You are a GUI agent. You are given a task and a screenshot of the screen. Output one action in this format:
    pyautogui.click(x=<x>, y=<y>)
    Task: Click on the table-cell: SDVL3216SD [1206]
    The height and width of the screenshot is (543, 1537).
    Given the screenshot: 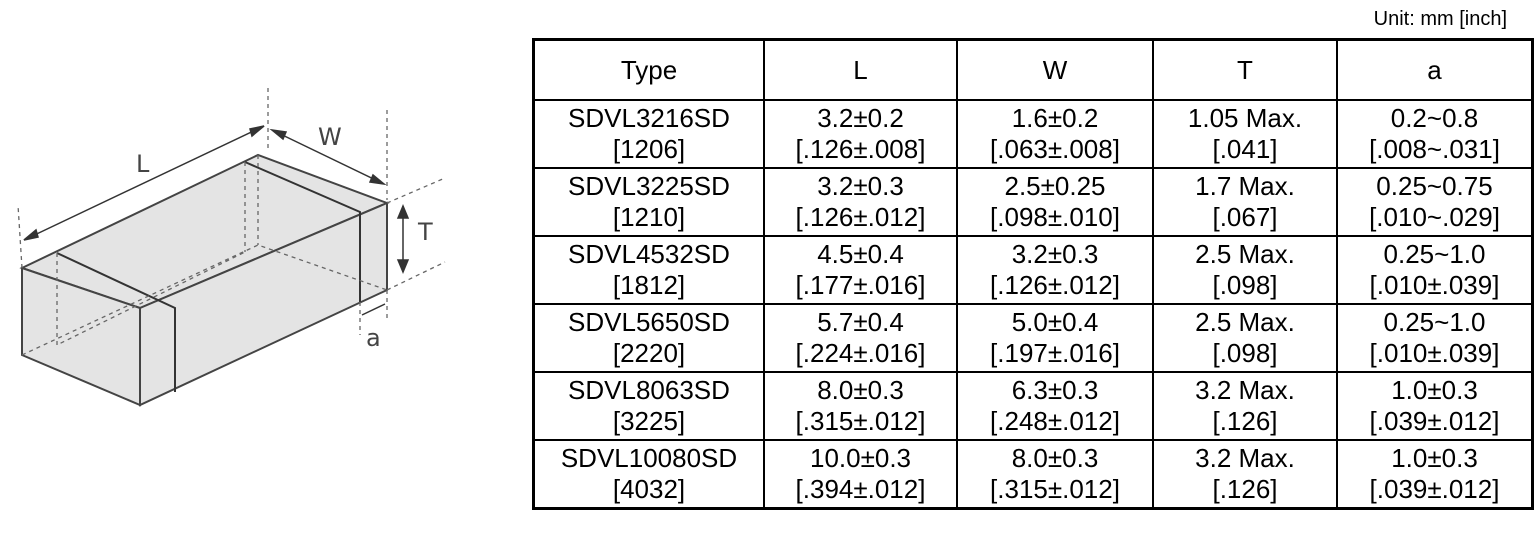 What is the action you would take?
    pyautogui.click(x=648, y=134)
    